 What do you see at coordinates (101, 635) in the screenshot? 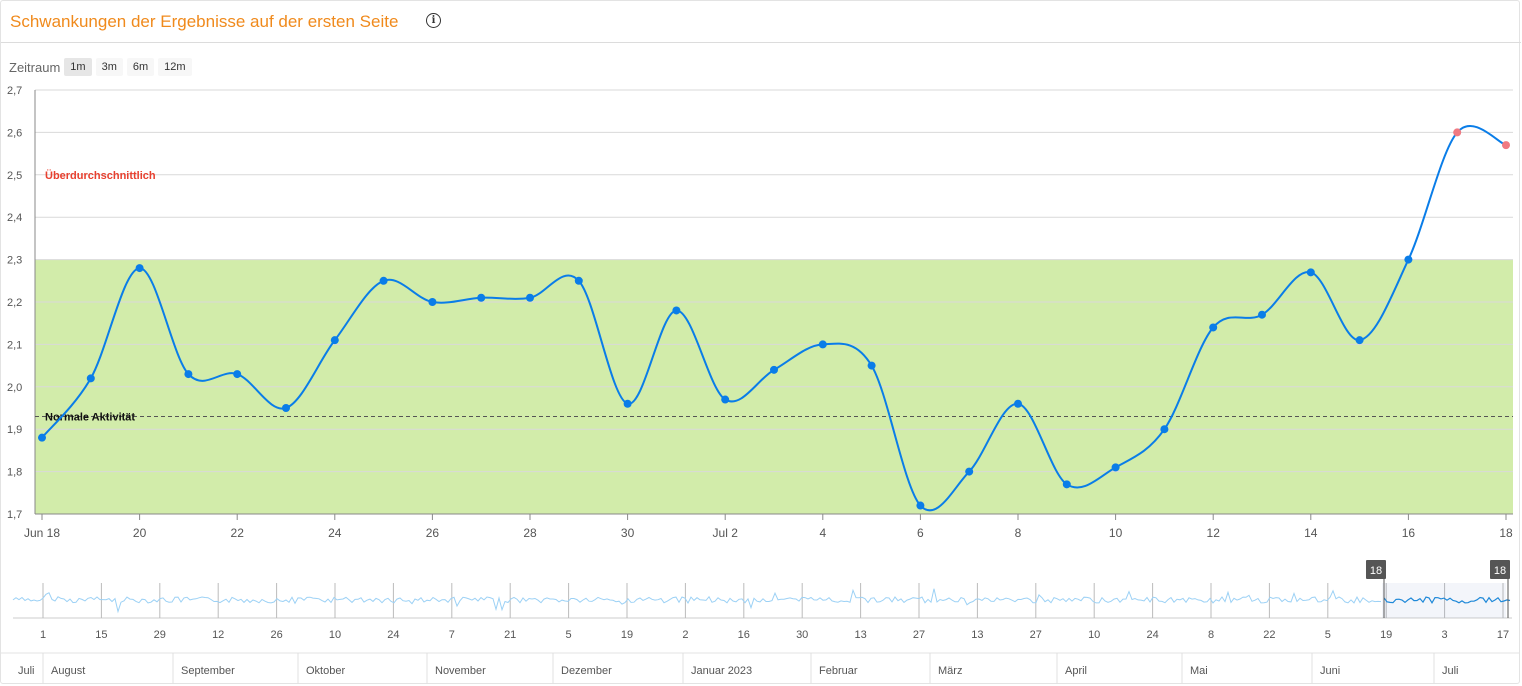
I see `navigator-tick-label: 15` at bounding box center [101, 635].